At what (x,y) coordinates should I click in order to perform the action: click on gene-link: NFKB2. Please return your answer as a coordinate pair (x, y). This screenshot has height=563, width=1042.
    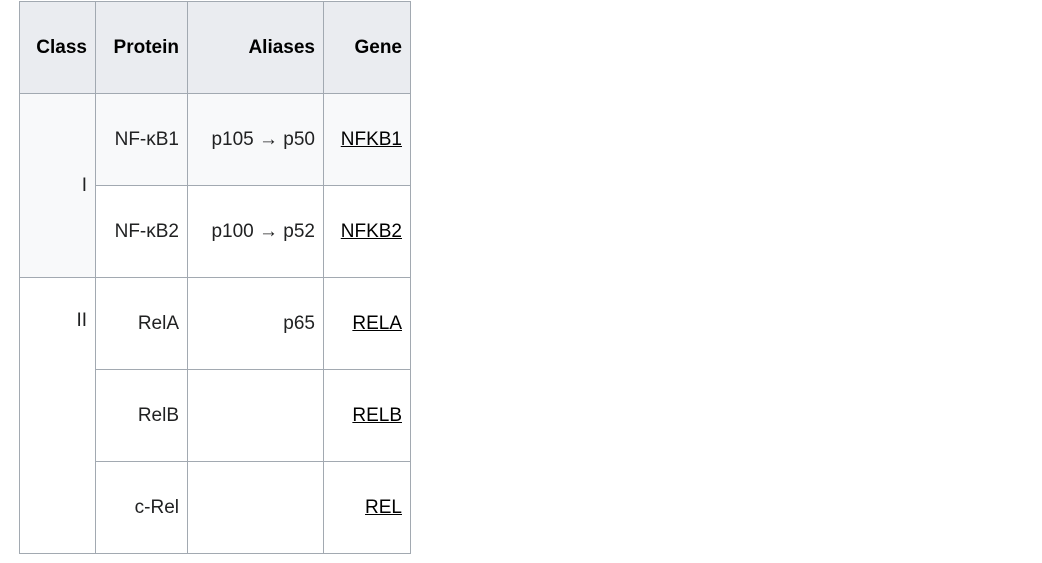
    Looking at the image, I should click on (371, 231).